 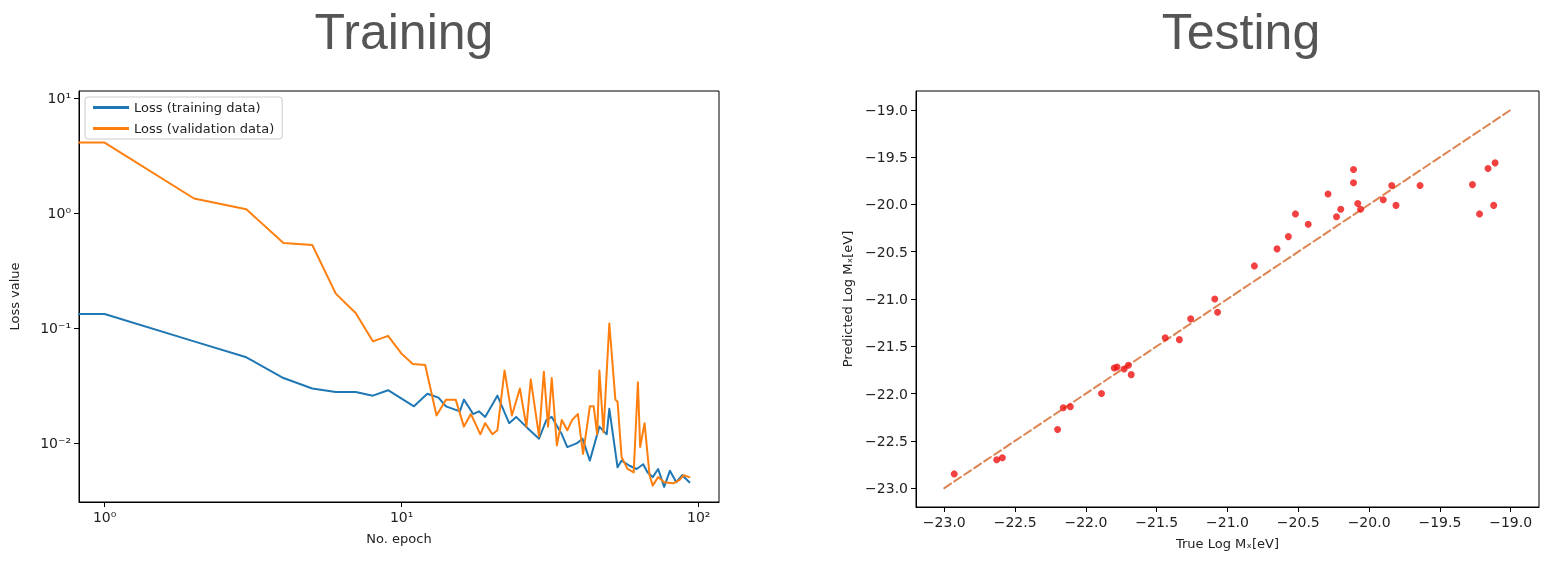 I want to click on x-tick-label: −21.0, so click(x=1227, y=522).